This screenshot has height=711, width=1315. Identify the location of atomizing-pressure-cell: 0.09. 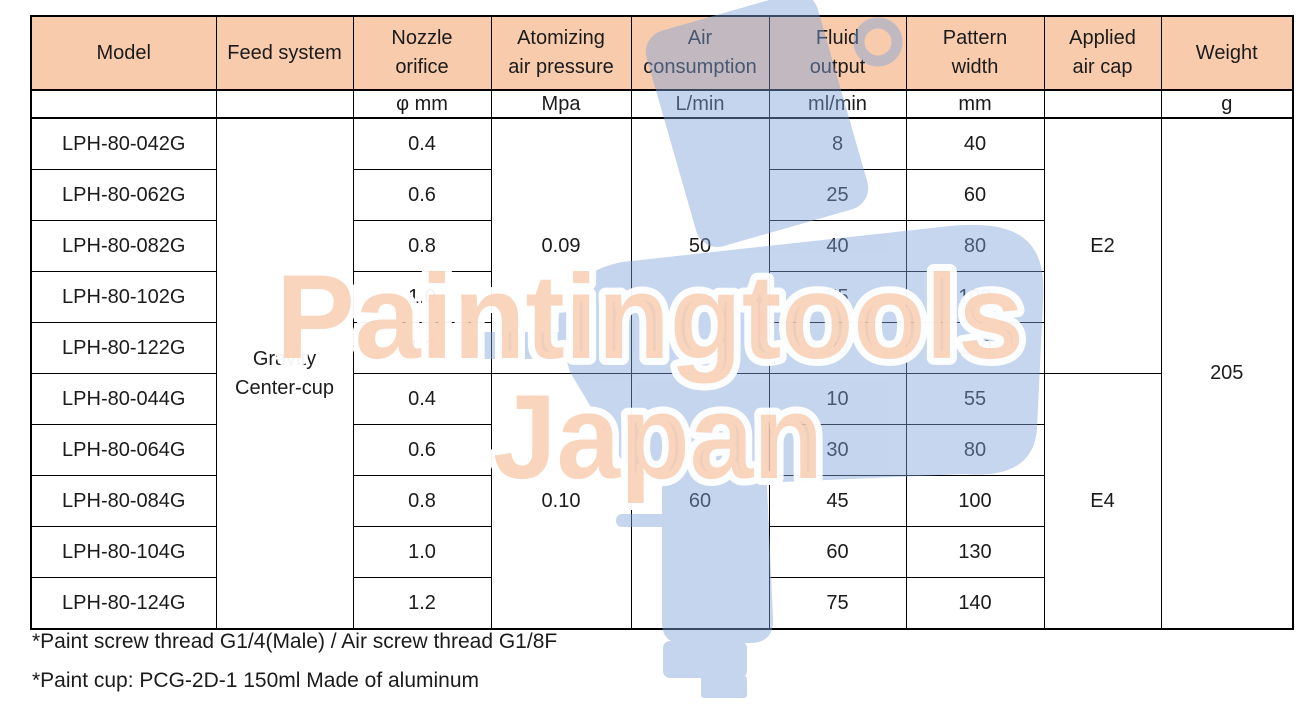
(561, 245).